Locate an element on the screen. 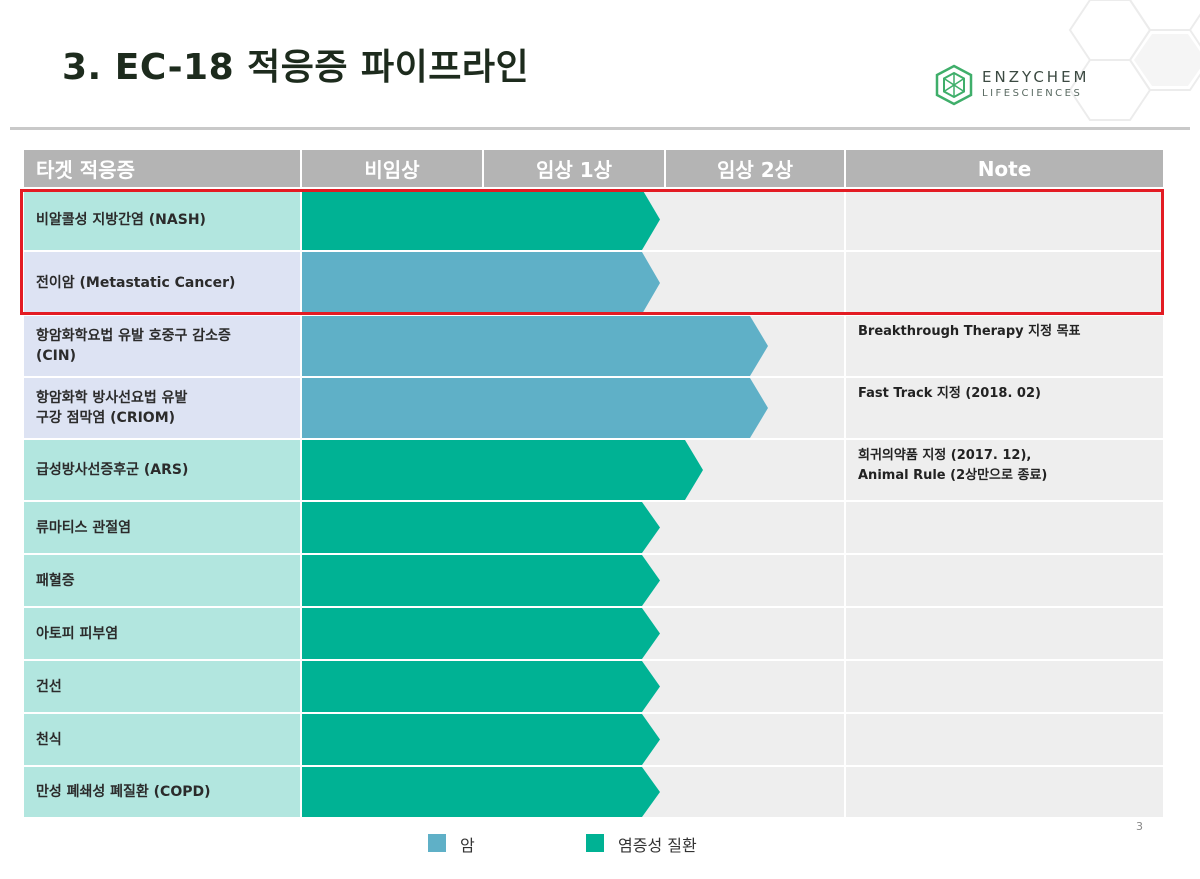  header-phase-2: 임상 2상 is located at coordinates (755, 168).